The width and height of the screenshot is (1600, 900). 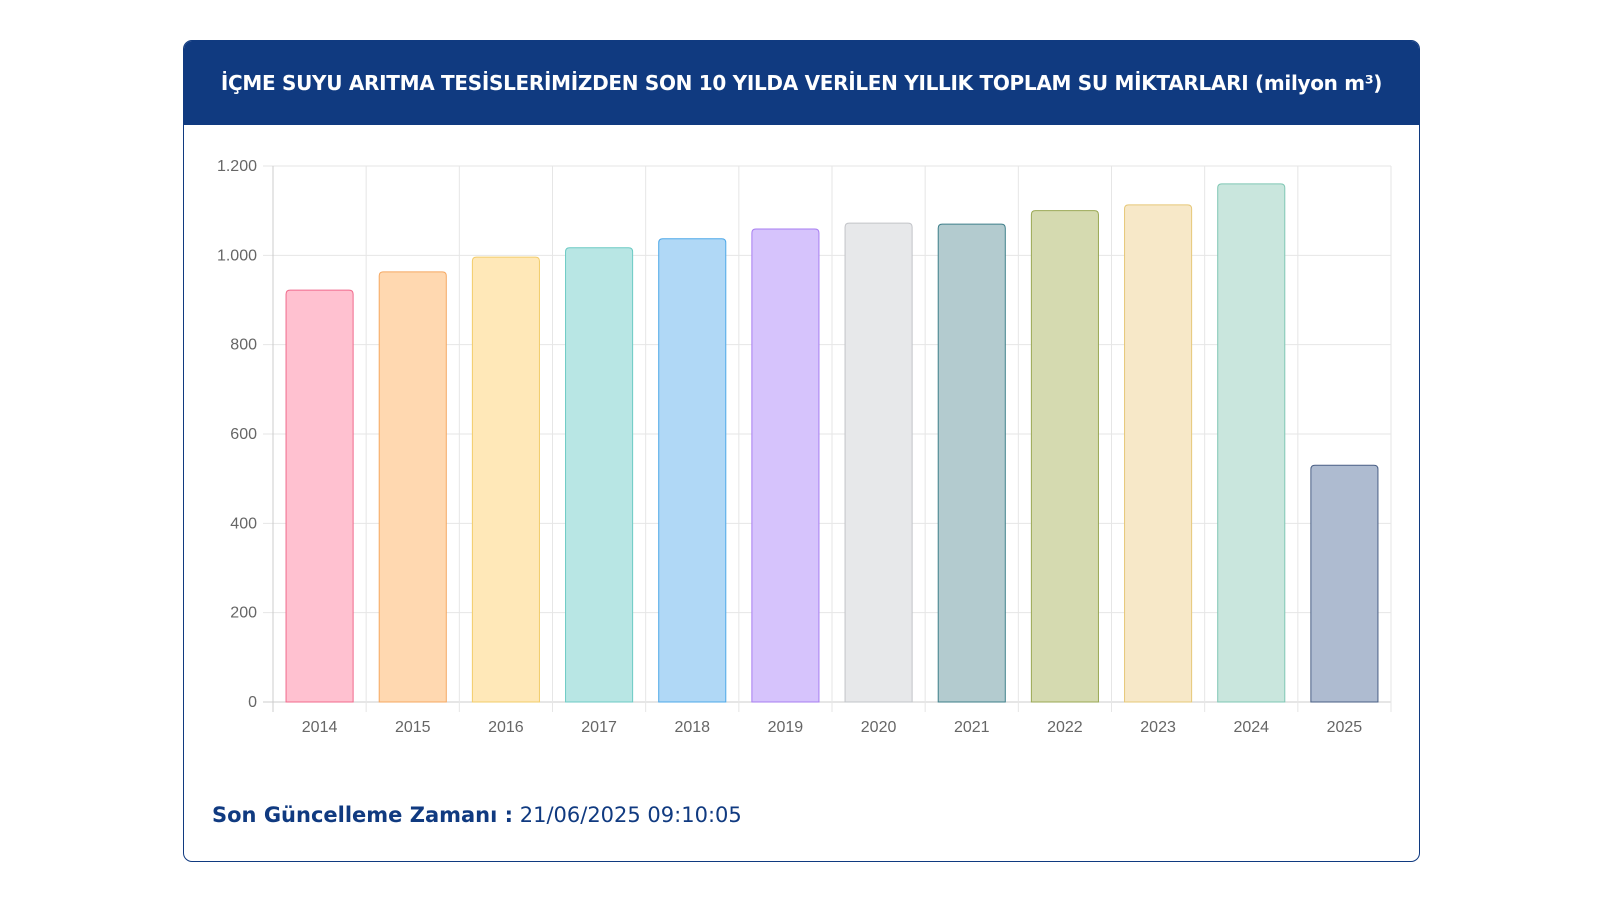 I want to click on x-tick-label: 2016, so click(x=506, y=727).